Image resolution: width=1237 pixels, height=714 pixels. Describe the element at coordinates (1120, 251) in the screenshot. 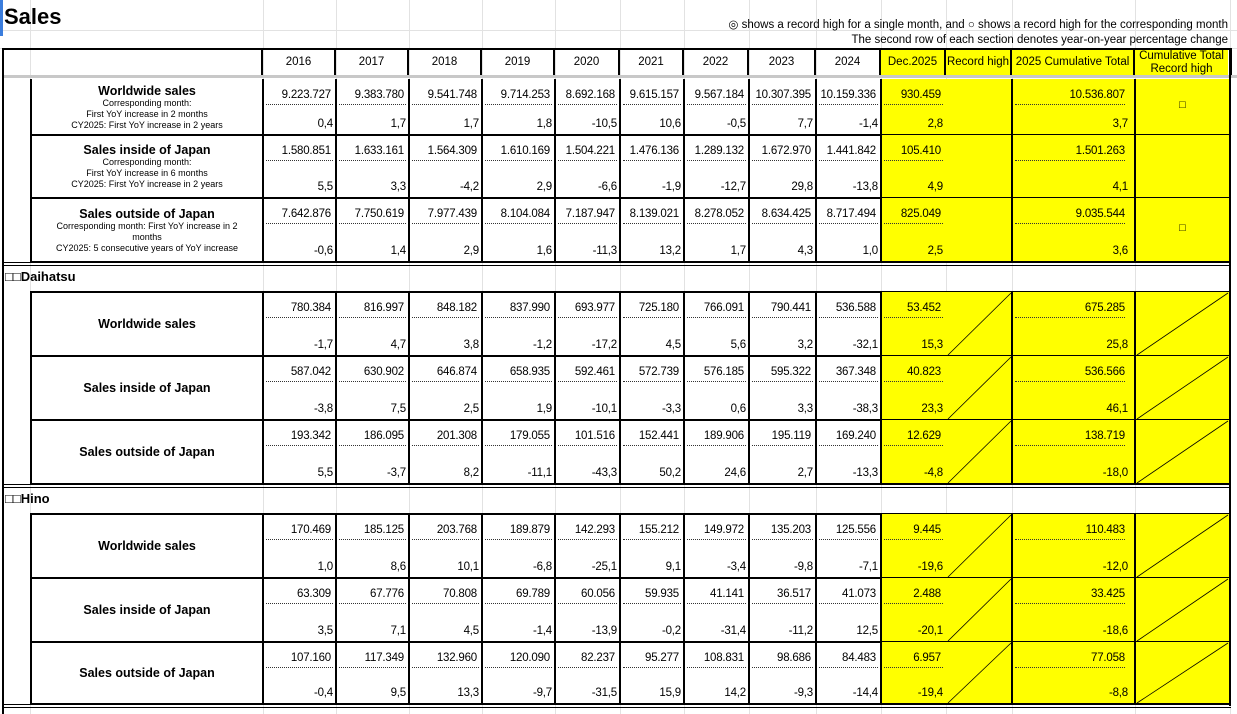

I see `cumulative-yoy: 3,6` at that location.